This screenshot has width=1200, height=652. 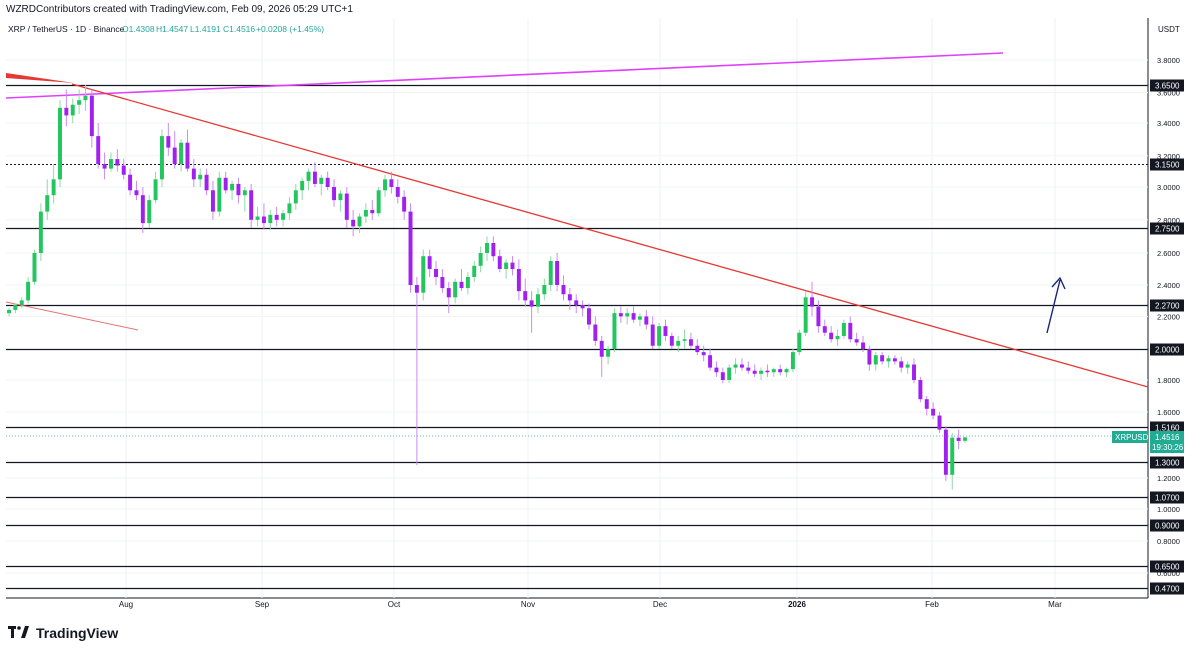 What do you see at coordinates (797, 604) in the screenshot?
I see `time-tick-label: 2026` at bounding box center [797, 604].